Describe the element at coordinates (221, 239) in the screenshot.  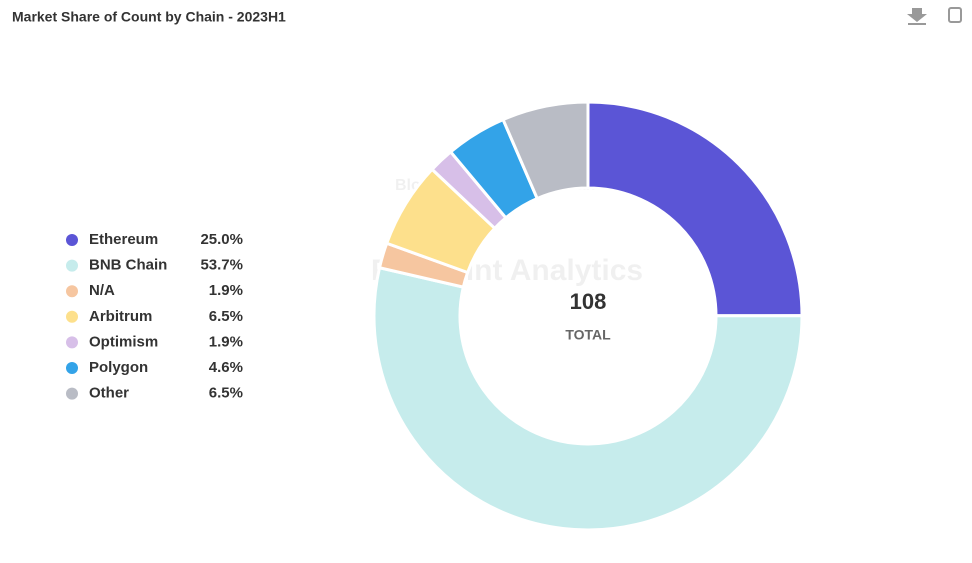
I see `legend-value: 25.0%` at that location.